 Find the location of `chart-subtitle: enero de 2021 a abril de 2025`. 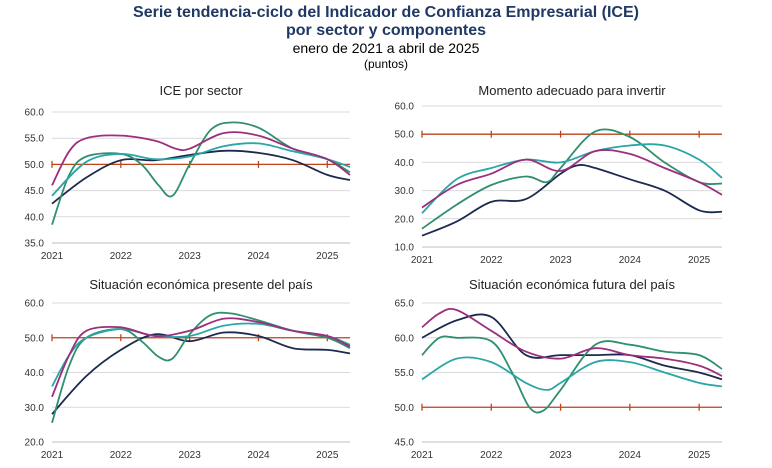

chart-subtitle: enero de 2021 a abril de 2025 is located at coordinates (386, 48).